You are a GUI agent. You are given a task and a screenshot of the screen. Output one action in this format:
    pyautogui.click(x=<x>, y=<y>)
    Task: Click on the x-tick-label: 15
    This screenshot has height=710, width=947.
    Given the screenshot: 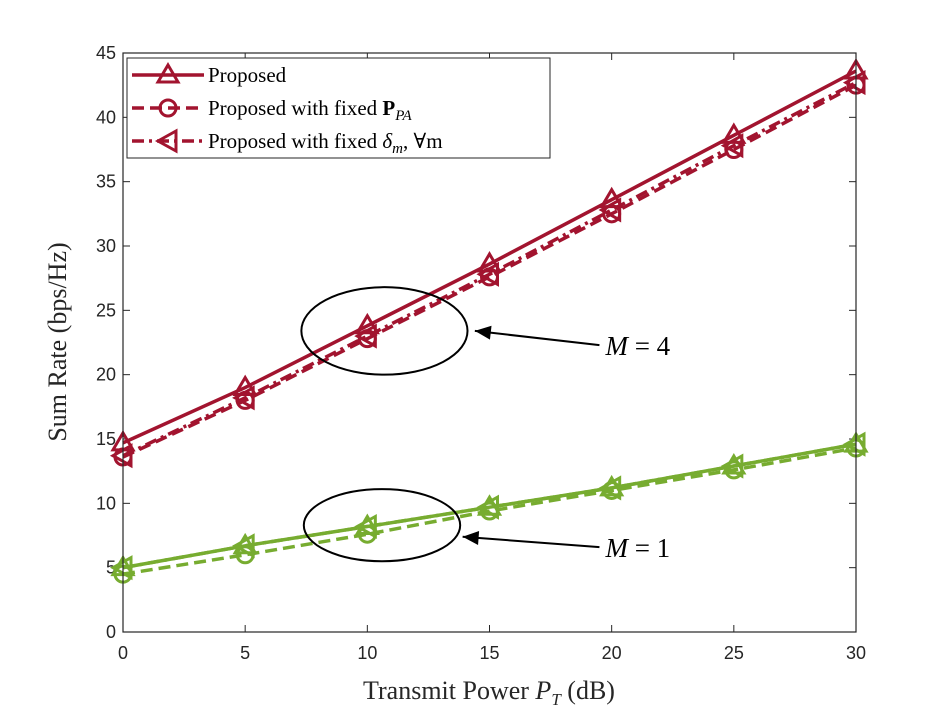 What is the action you would take?
    pyautogui.click(x=489, y=653)
    